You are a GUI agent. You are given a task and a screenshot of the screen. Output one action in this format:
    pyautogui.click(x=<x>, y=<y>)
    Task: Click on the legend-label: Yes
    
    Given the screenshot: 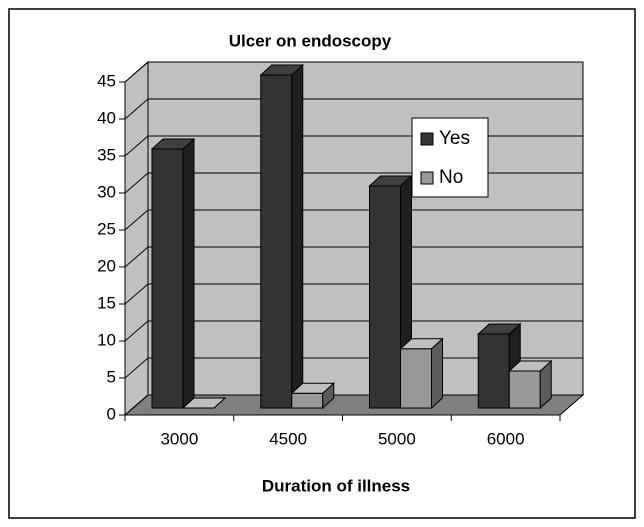 What is the action you would take?
    pyautogui.click(x=454, y=138)
    